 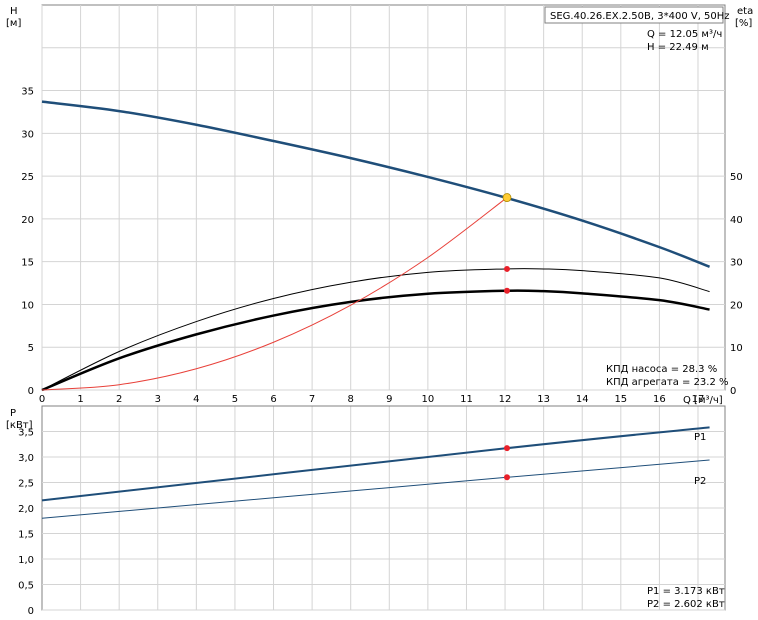 What do you see at coordinates (659, 399) in the screenshot?
I see `x-tick-label: 16` at bounding box center [659, 399].